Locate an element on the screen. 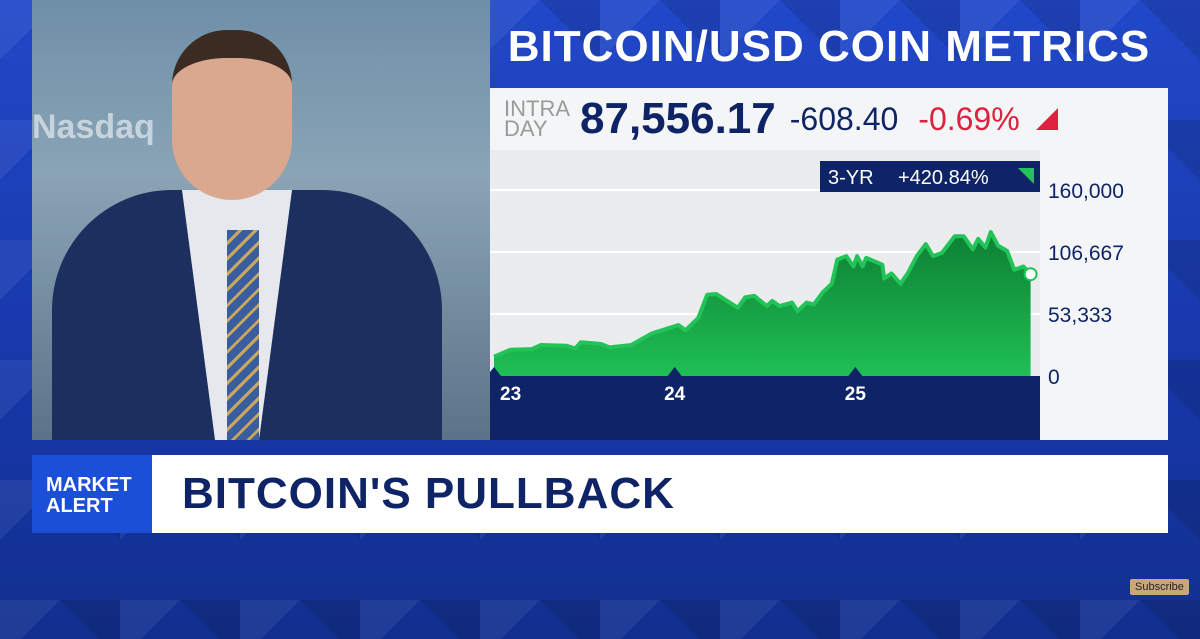  up-triangle-icon is located at coordinates (1026, 176).